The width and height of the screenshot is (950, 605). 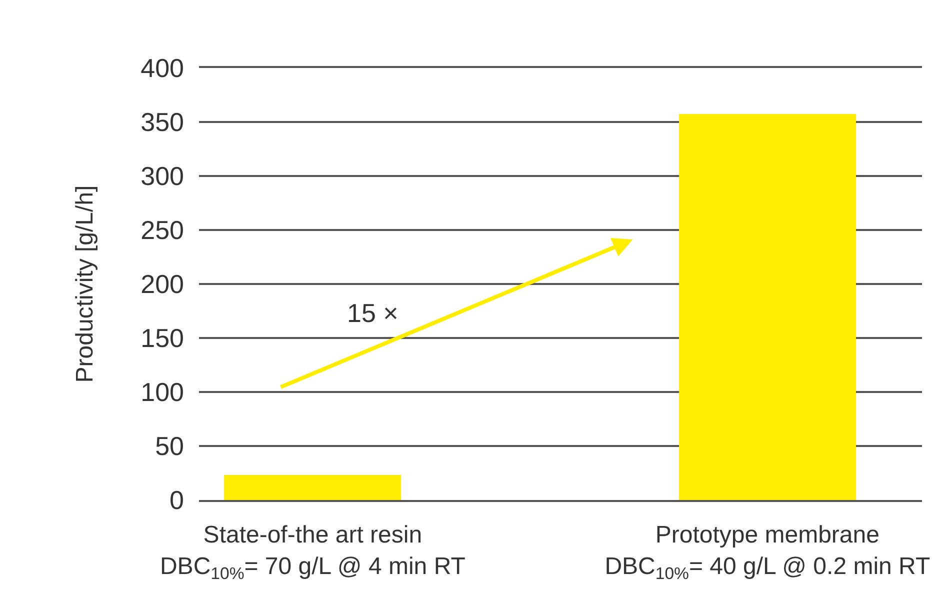 I want to click on y-tick-label: 50, so click(x=169, y=446).